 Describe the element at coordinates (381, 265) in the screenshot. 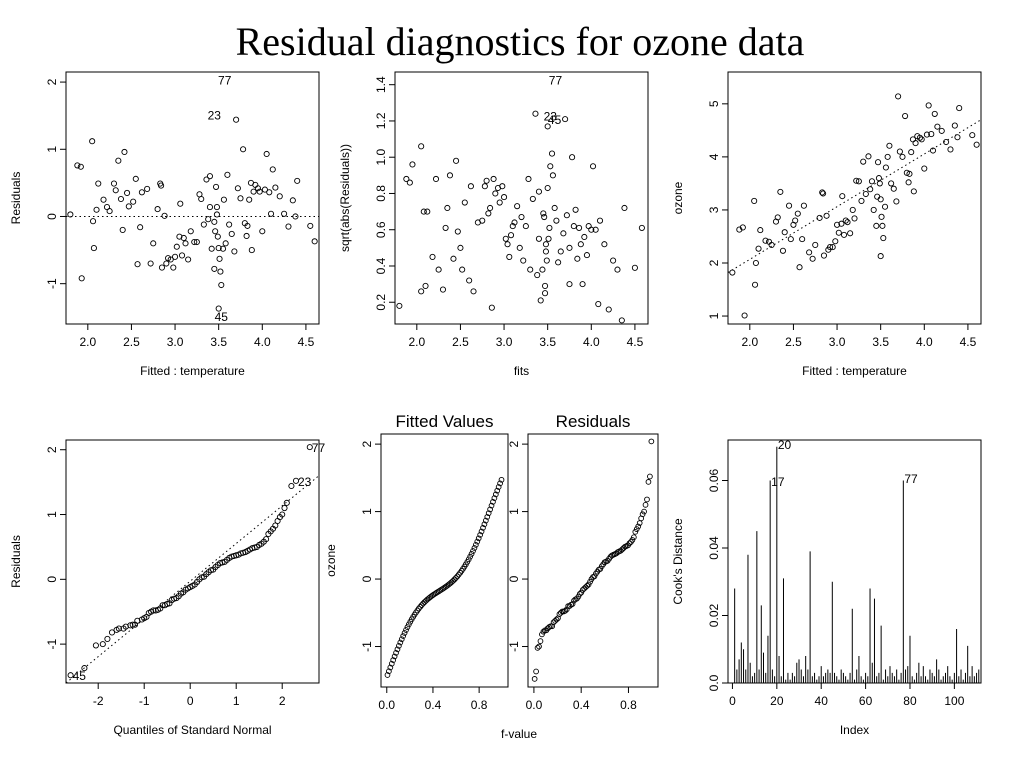

I see `y-tick-label: 0.4` at that location.